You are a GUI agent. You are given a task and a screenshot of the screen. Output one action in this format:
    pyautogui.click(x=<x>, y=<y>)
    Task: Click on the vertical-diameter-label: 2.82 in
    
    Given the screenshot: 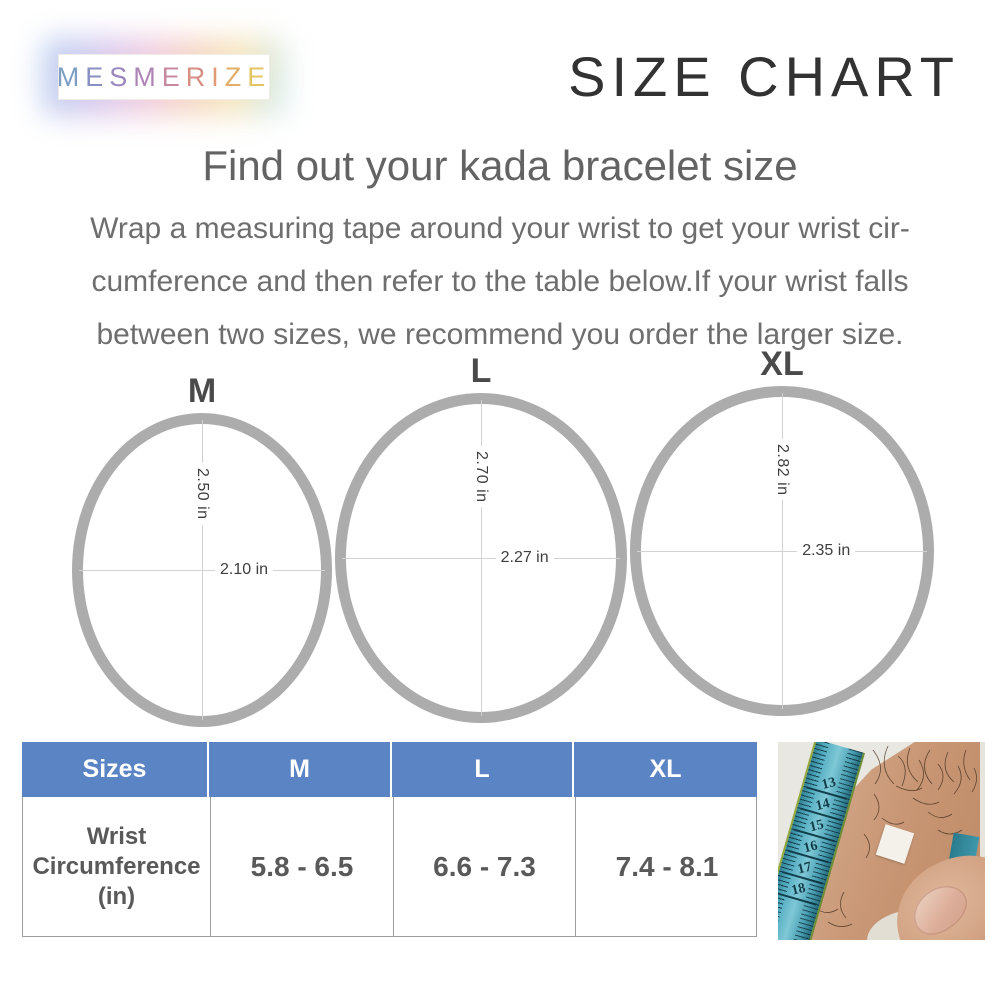 What is the action you would take?
    pyautogui.click(x=782, y=469)
    